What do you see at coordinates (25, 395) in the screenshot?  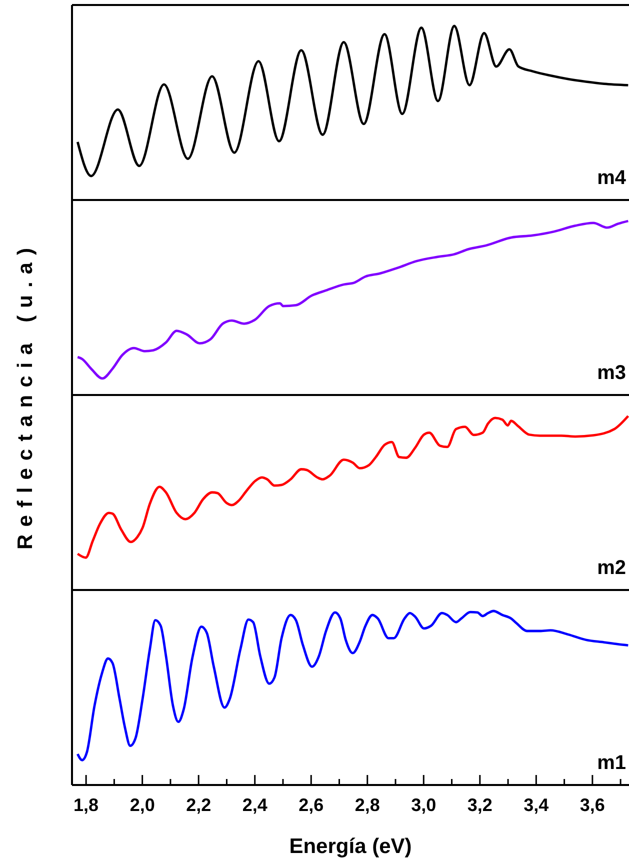 I see `y-axis-title: Reflectancia (u.a)` at bounding box center [25, 395].